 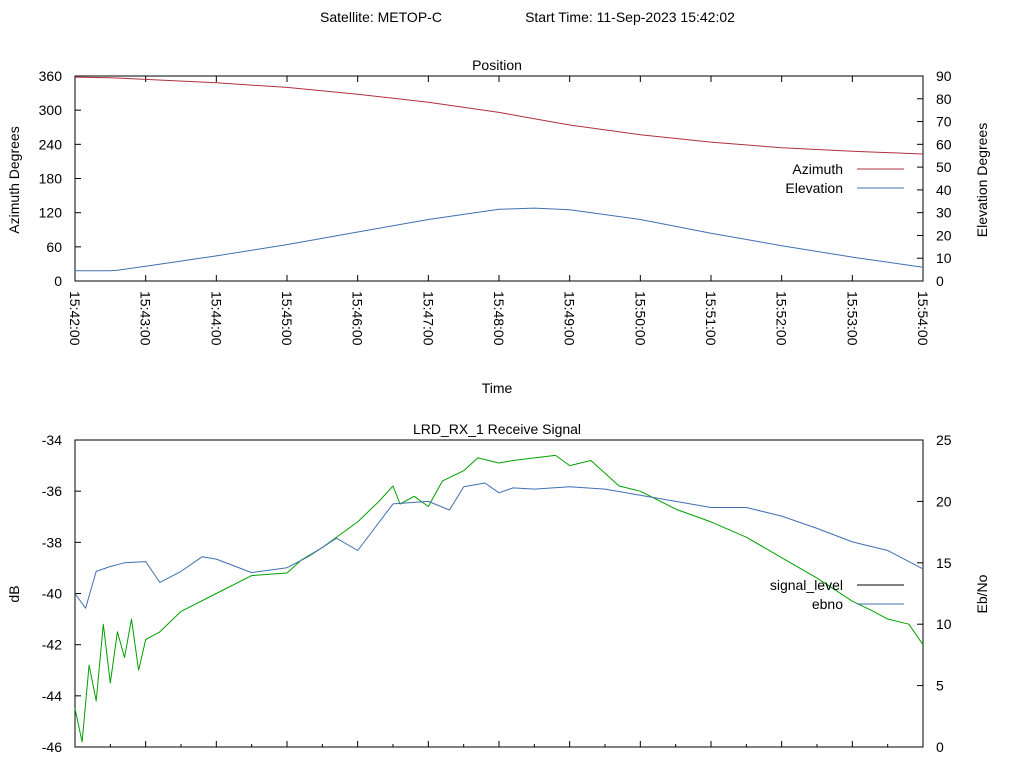 I want to click on position-y2-tick-label: 30, so click(x=944, y=213).